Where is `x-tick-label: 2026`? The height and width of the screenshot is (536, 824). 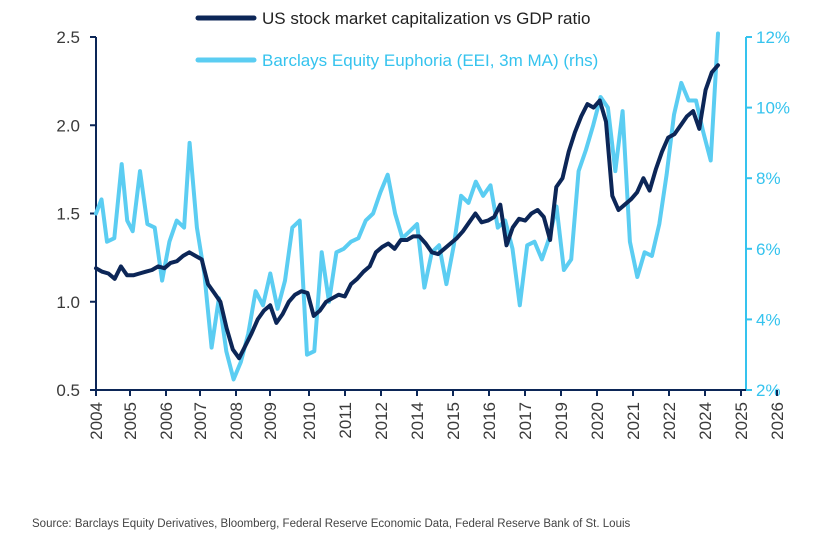 x-tick-label: 2026 is located at coordinates (777, 421).